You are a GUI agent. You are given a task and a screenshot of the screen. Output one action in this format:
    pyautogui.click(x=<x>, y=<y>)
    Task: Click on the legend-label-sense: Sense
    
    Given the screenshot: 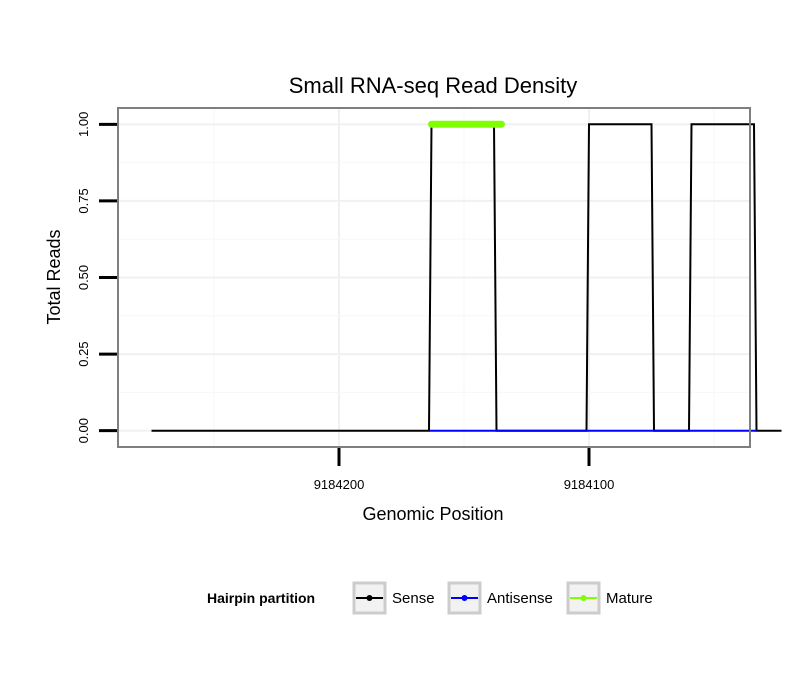 What is the action you would take?
    pyautogui.click(x=413, y=598)
    